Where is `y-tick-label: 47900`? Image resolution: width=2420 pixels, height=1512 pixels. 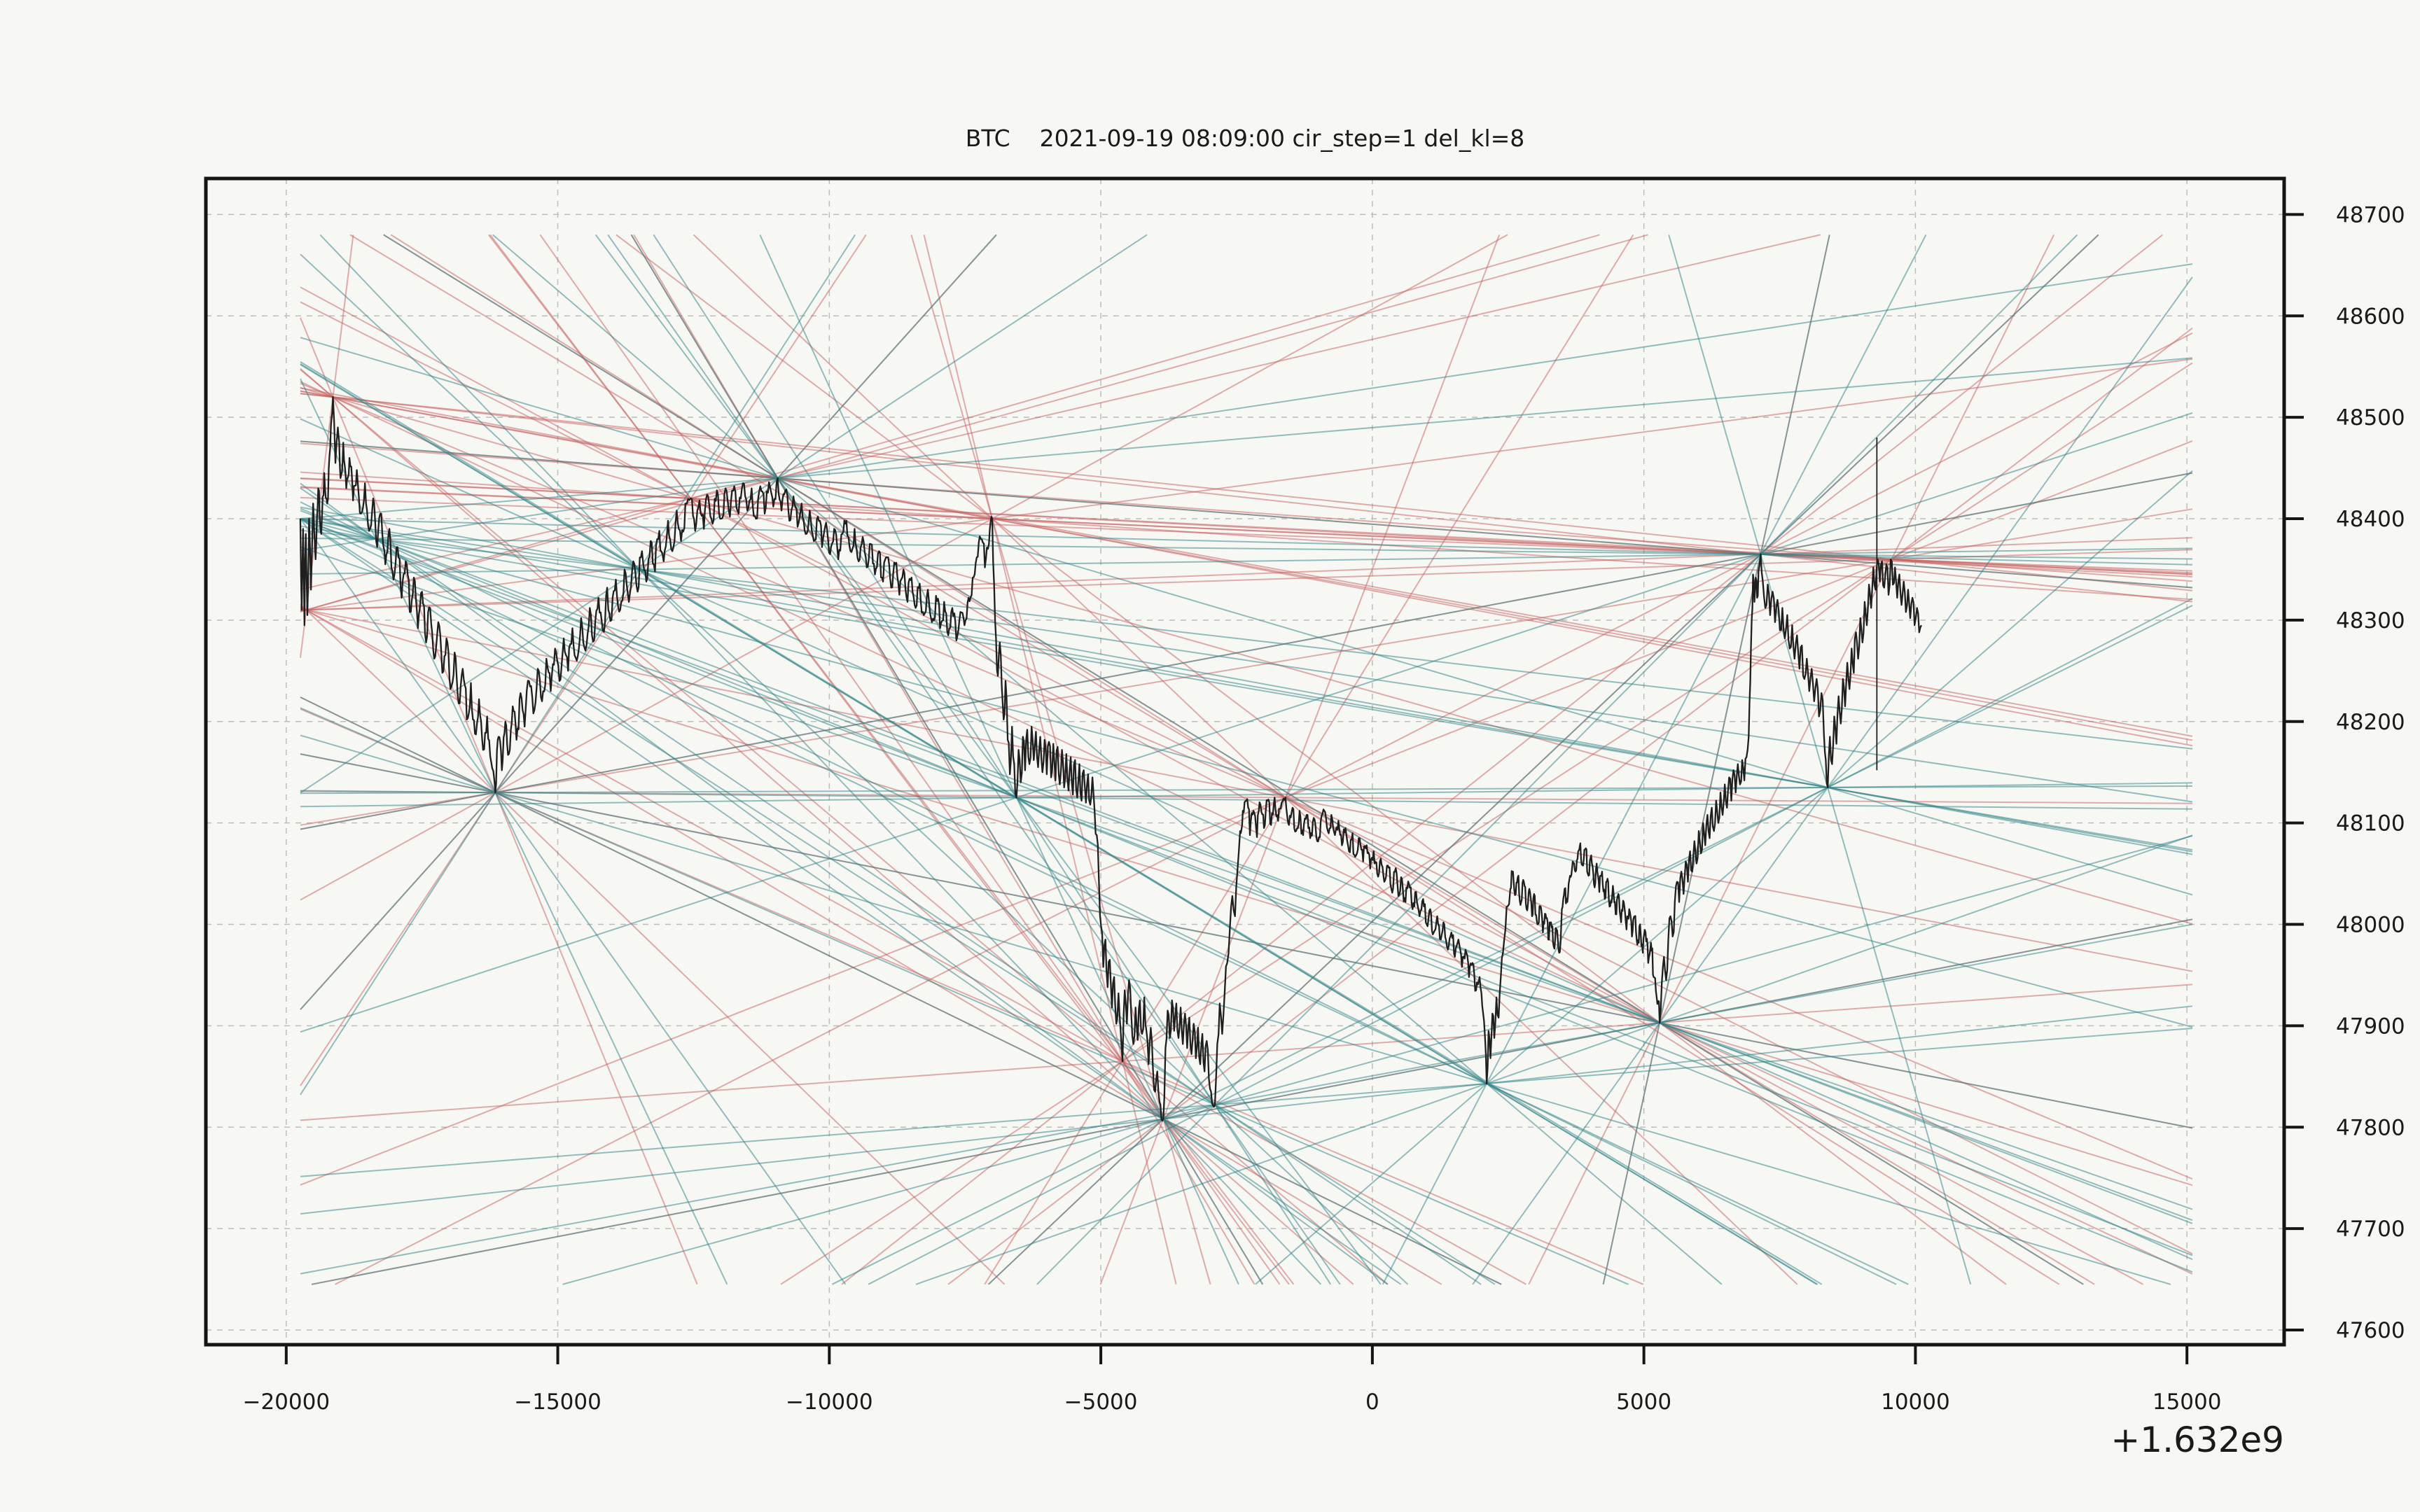 y-tick-label: 47900 is located at coordinates (2370, 1026).